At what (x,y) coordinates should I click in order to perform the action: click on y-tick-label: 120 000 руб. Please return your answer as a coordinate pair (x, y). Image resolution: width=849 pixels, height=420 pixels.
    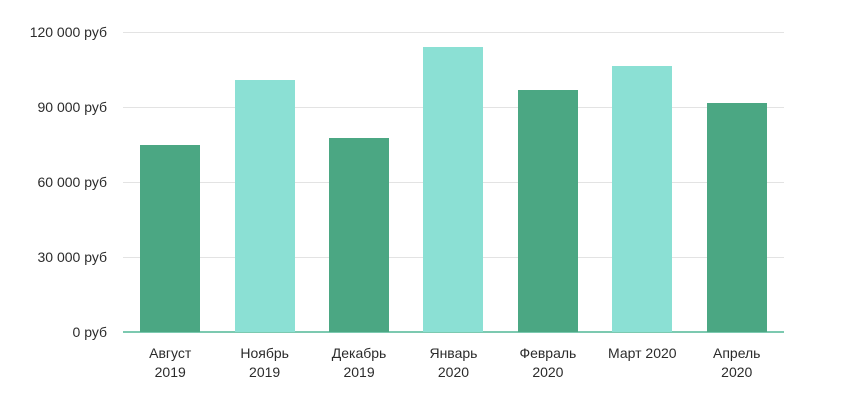
    Looking at the image, I should click on (68, 32).